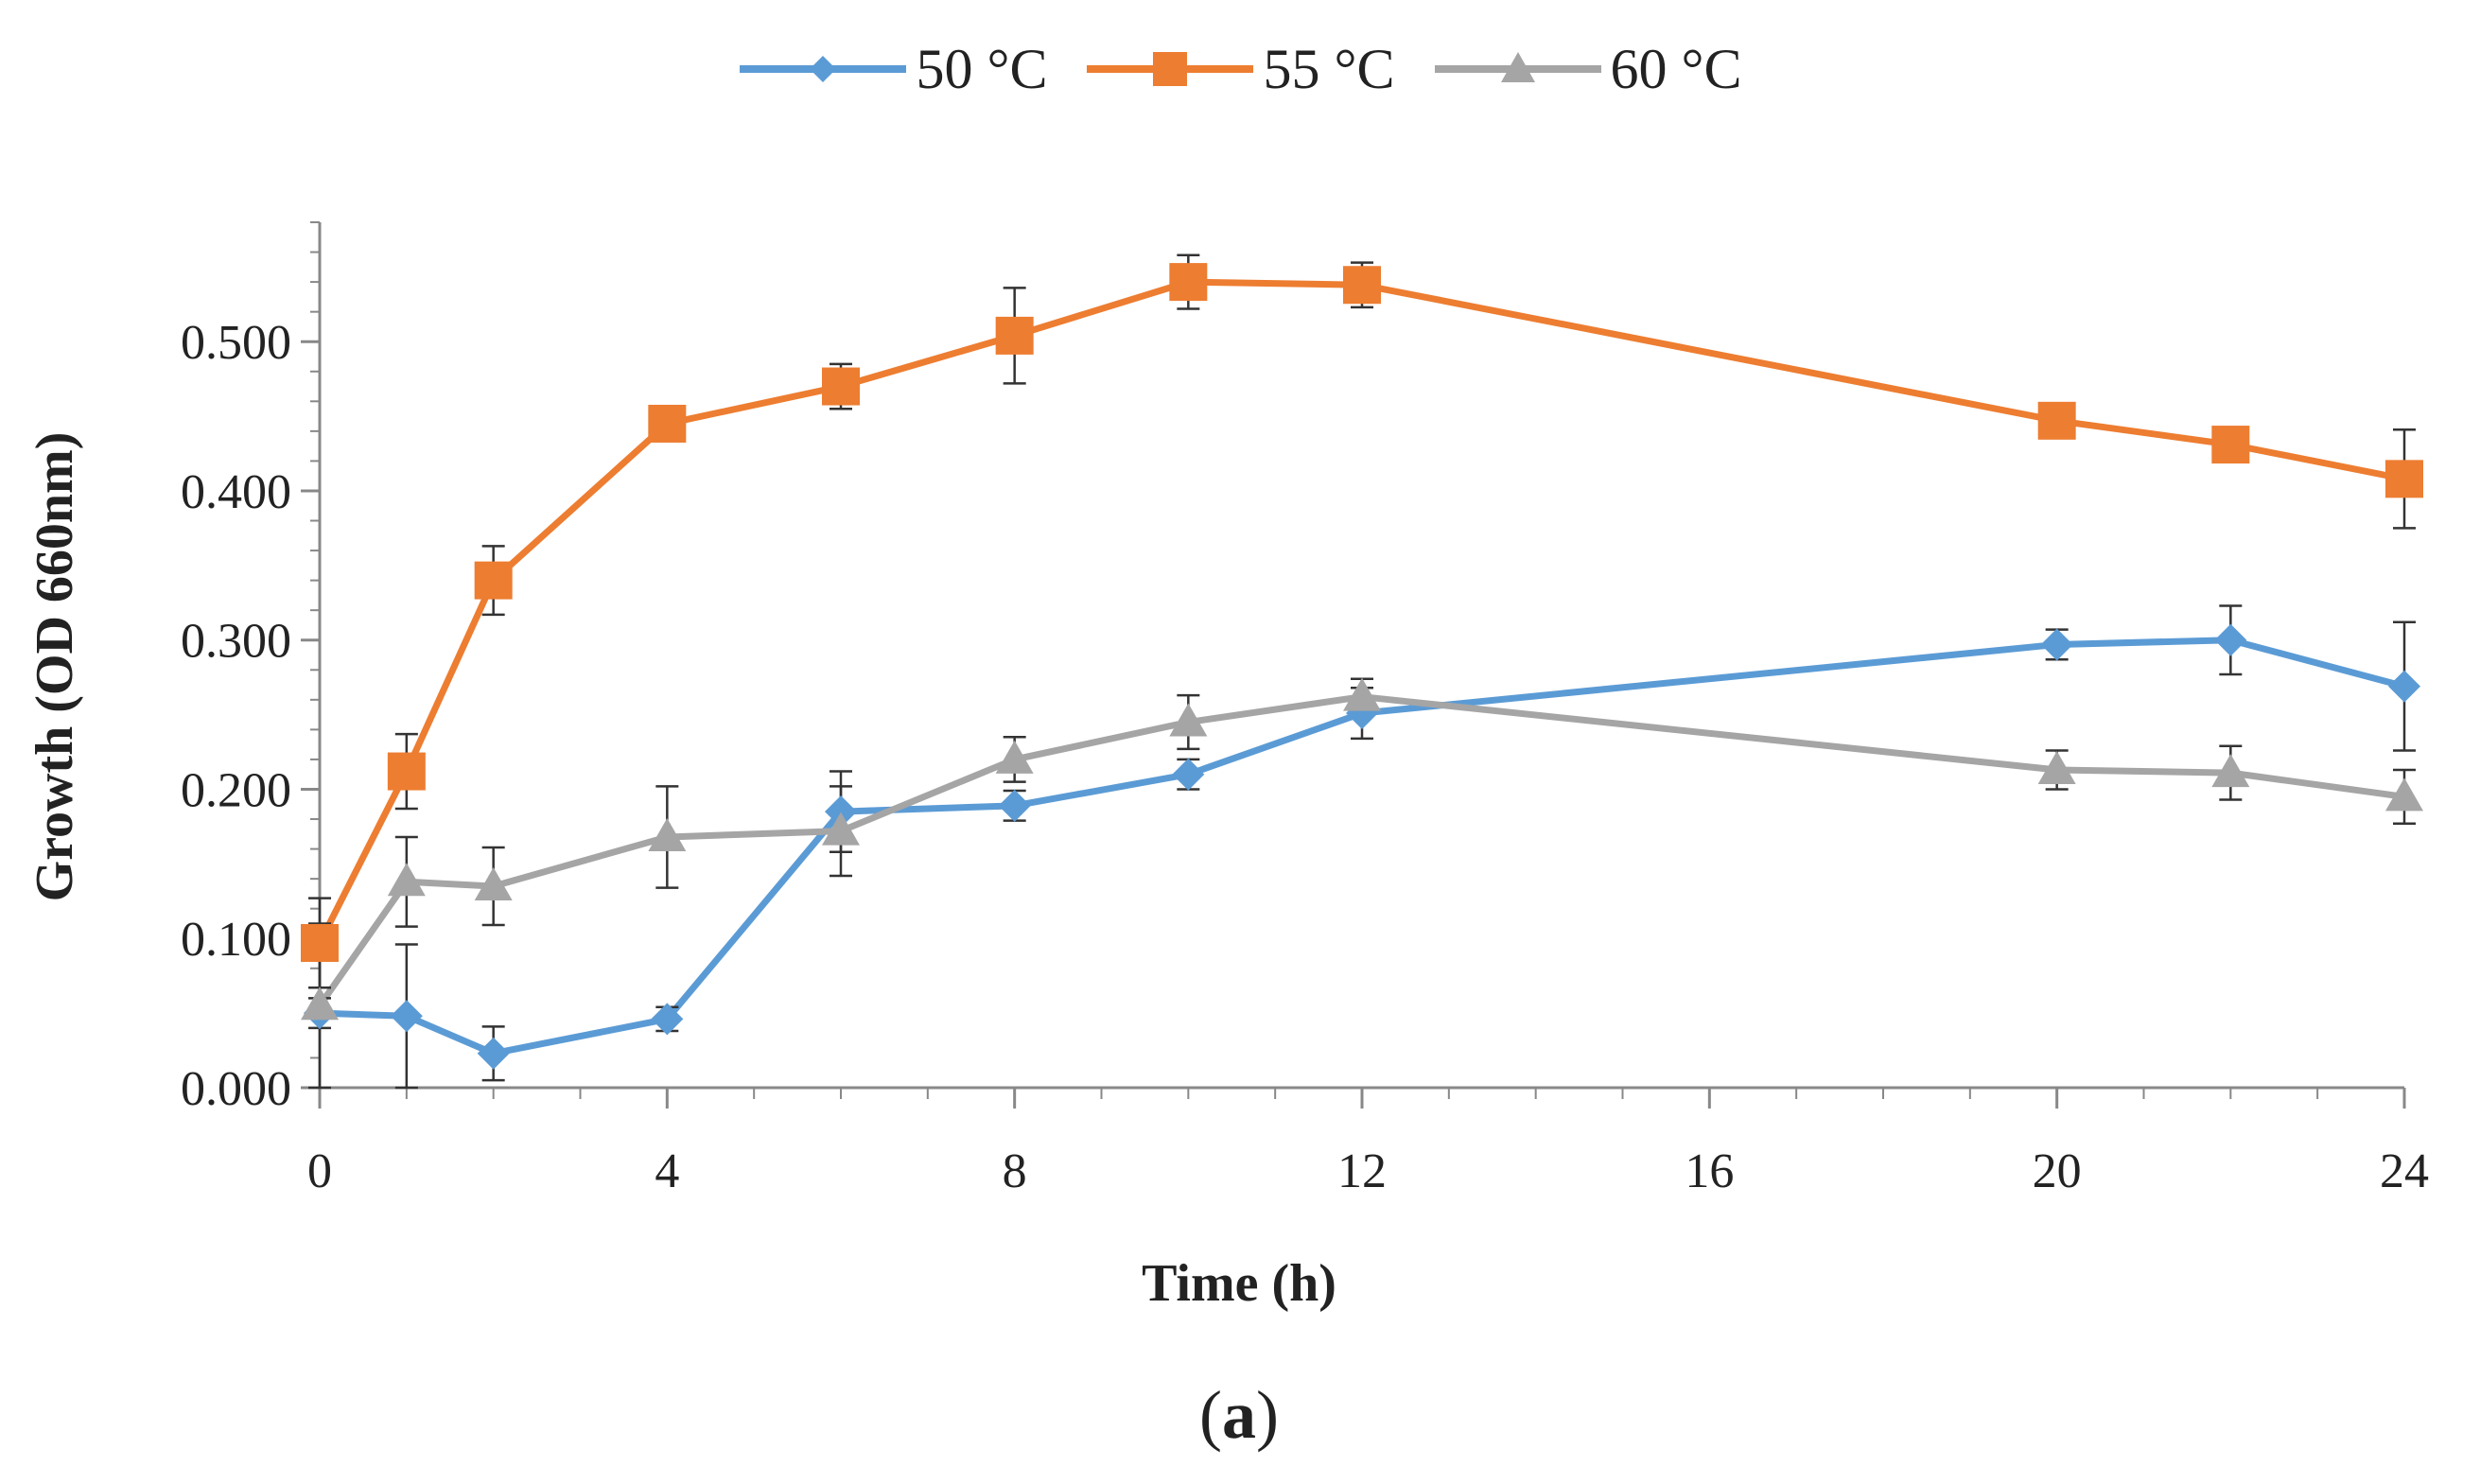 This screenshot has width=2480, height=1484. Describe the element at coordinates (667, 1171) in the screenshot. I see `x-tick-label: 4` at that location.